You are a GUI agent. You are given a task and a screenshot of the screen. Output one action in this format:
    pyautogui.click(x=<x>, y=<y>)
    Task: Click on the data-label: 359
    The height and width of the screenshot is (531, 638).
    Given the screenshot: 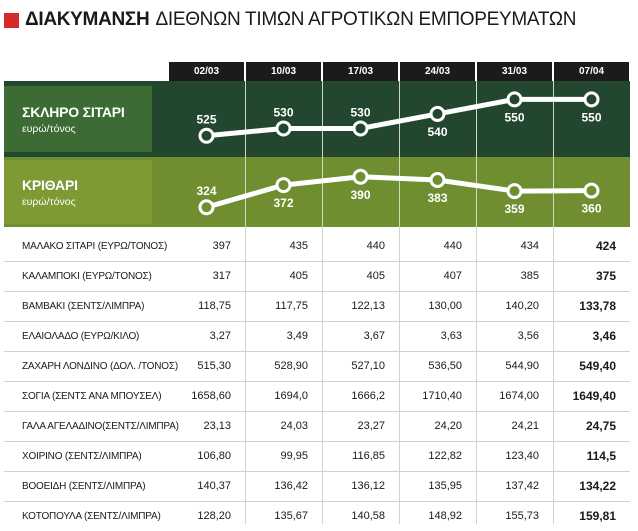 What is the action you would take?
    pyautogui.click(x=514, y=209)
    